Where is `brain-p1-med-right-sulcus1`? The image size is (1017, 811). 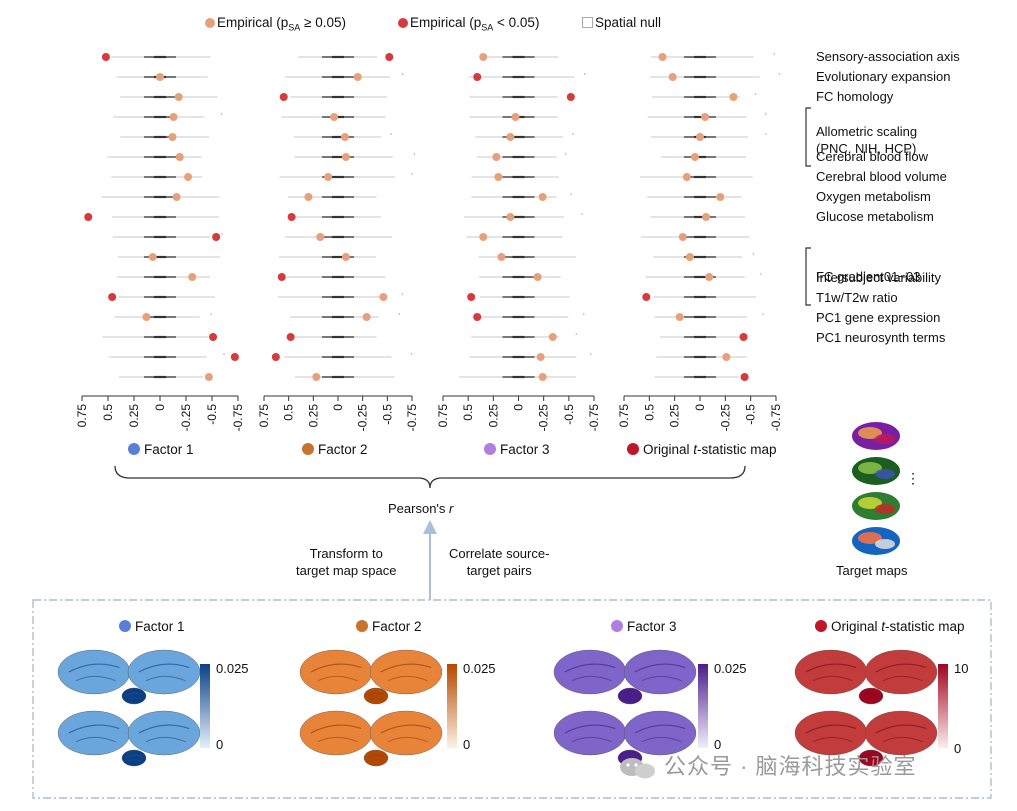 brain-p1-med-right-sulcus1 is located at coordinates (406, 729).